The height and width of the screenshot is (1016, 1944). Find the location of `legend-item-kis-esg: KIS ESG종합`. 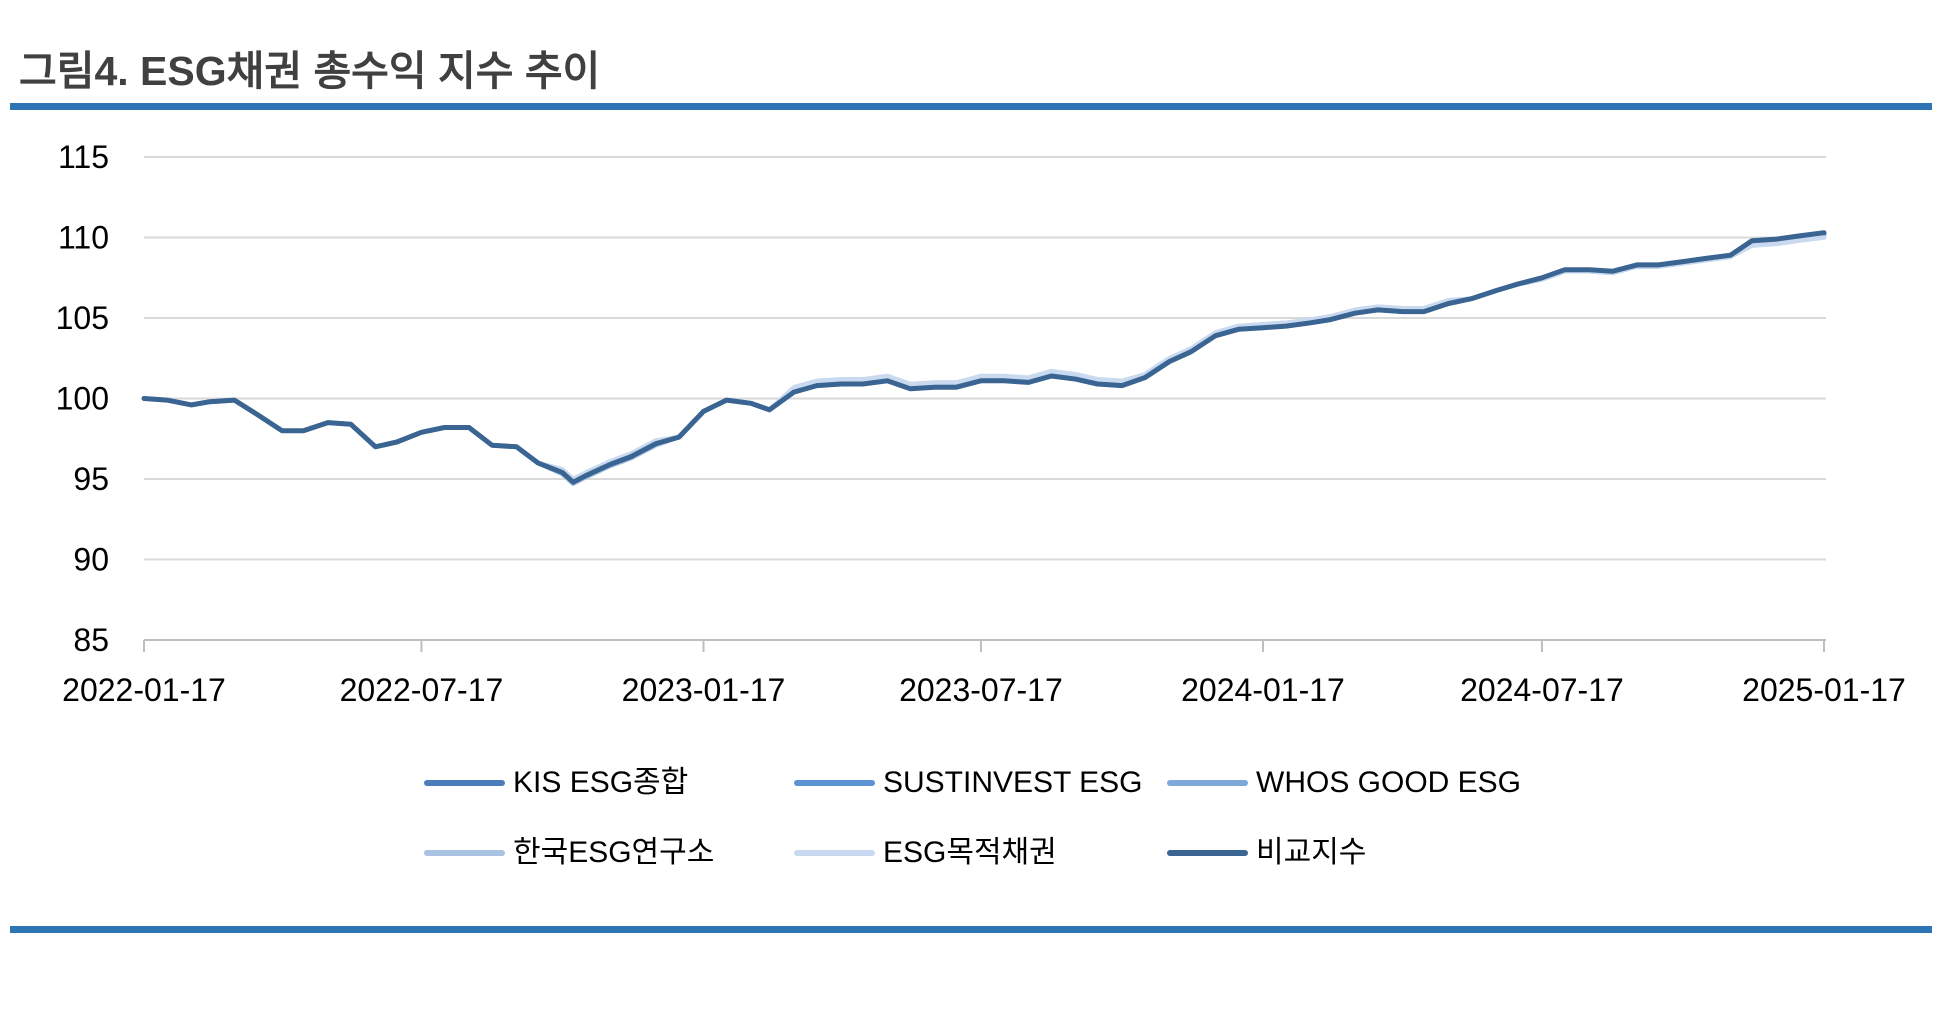

legend-item-kis-esg: KIS ESG종합 is located at coordinates (556, 783).